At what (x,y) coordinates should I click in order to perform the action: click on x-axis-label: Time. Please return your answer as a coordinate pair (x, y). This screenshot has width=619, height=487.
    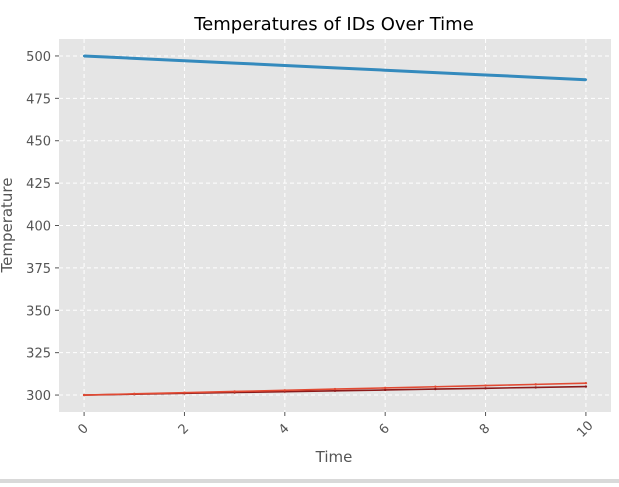
    Looking at the image, I should click on (334, 457).